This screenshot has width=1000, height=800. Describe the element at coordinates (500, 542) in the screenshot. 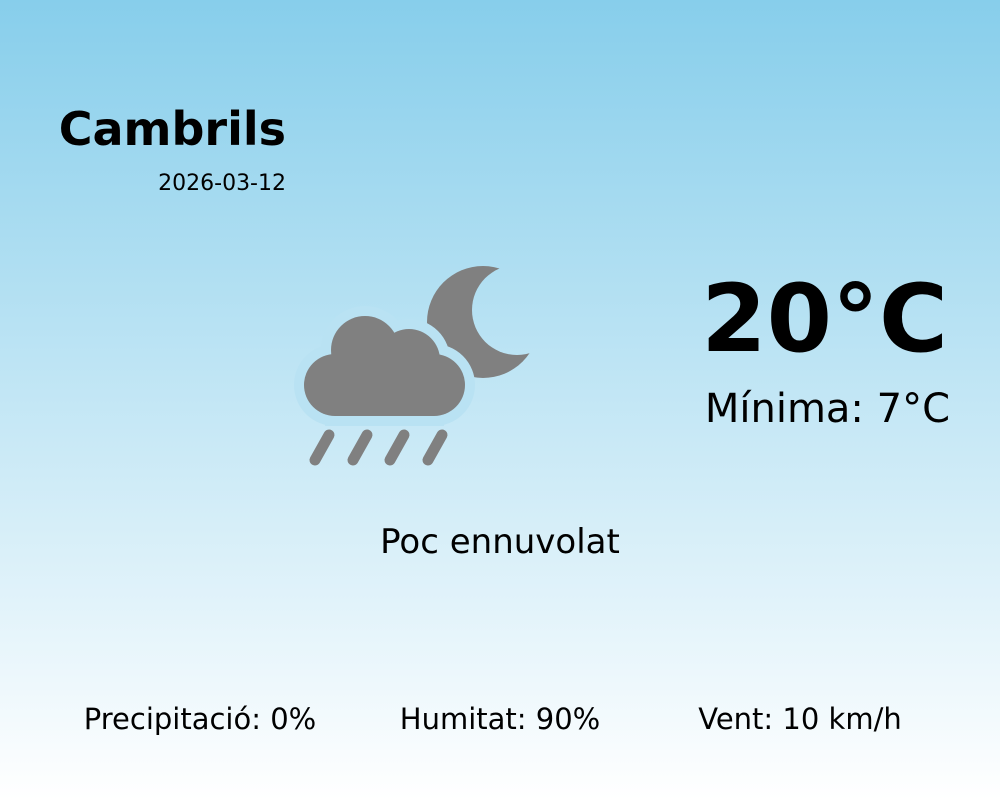

I see `weather-condition: Poc ennuvolat` at that location.